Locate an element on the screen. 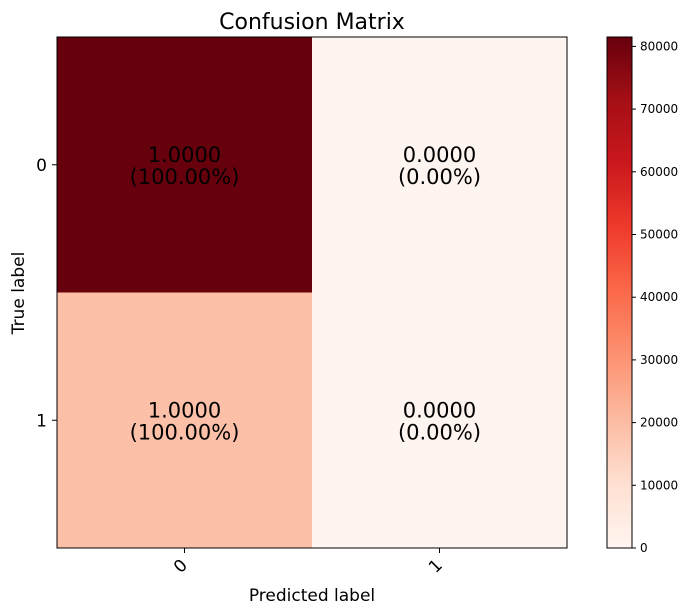  cell-percent-0-0: (100.00%) is located at coordinates (185, 177).